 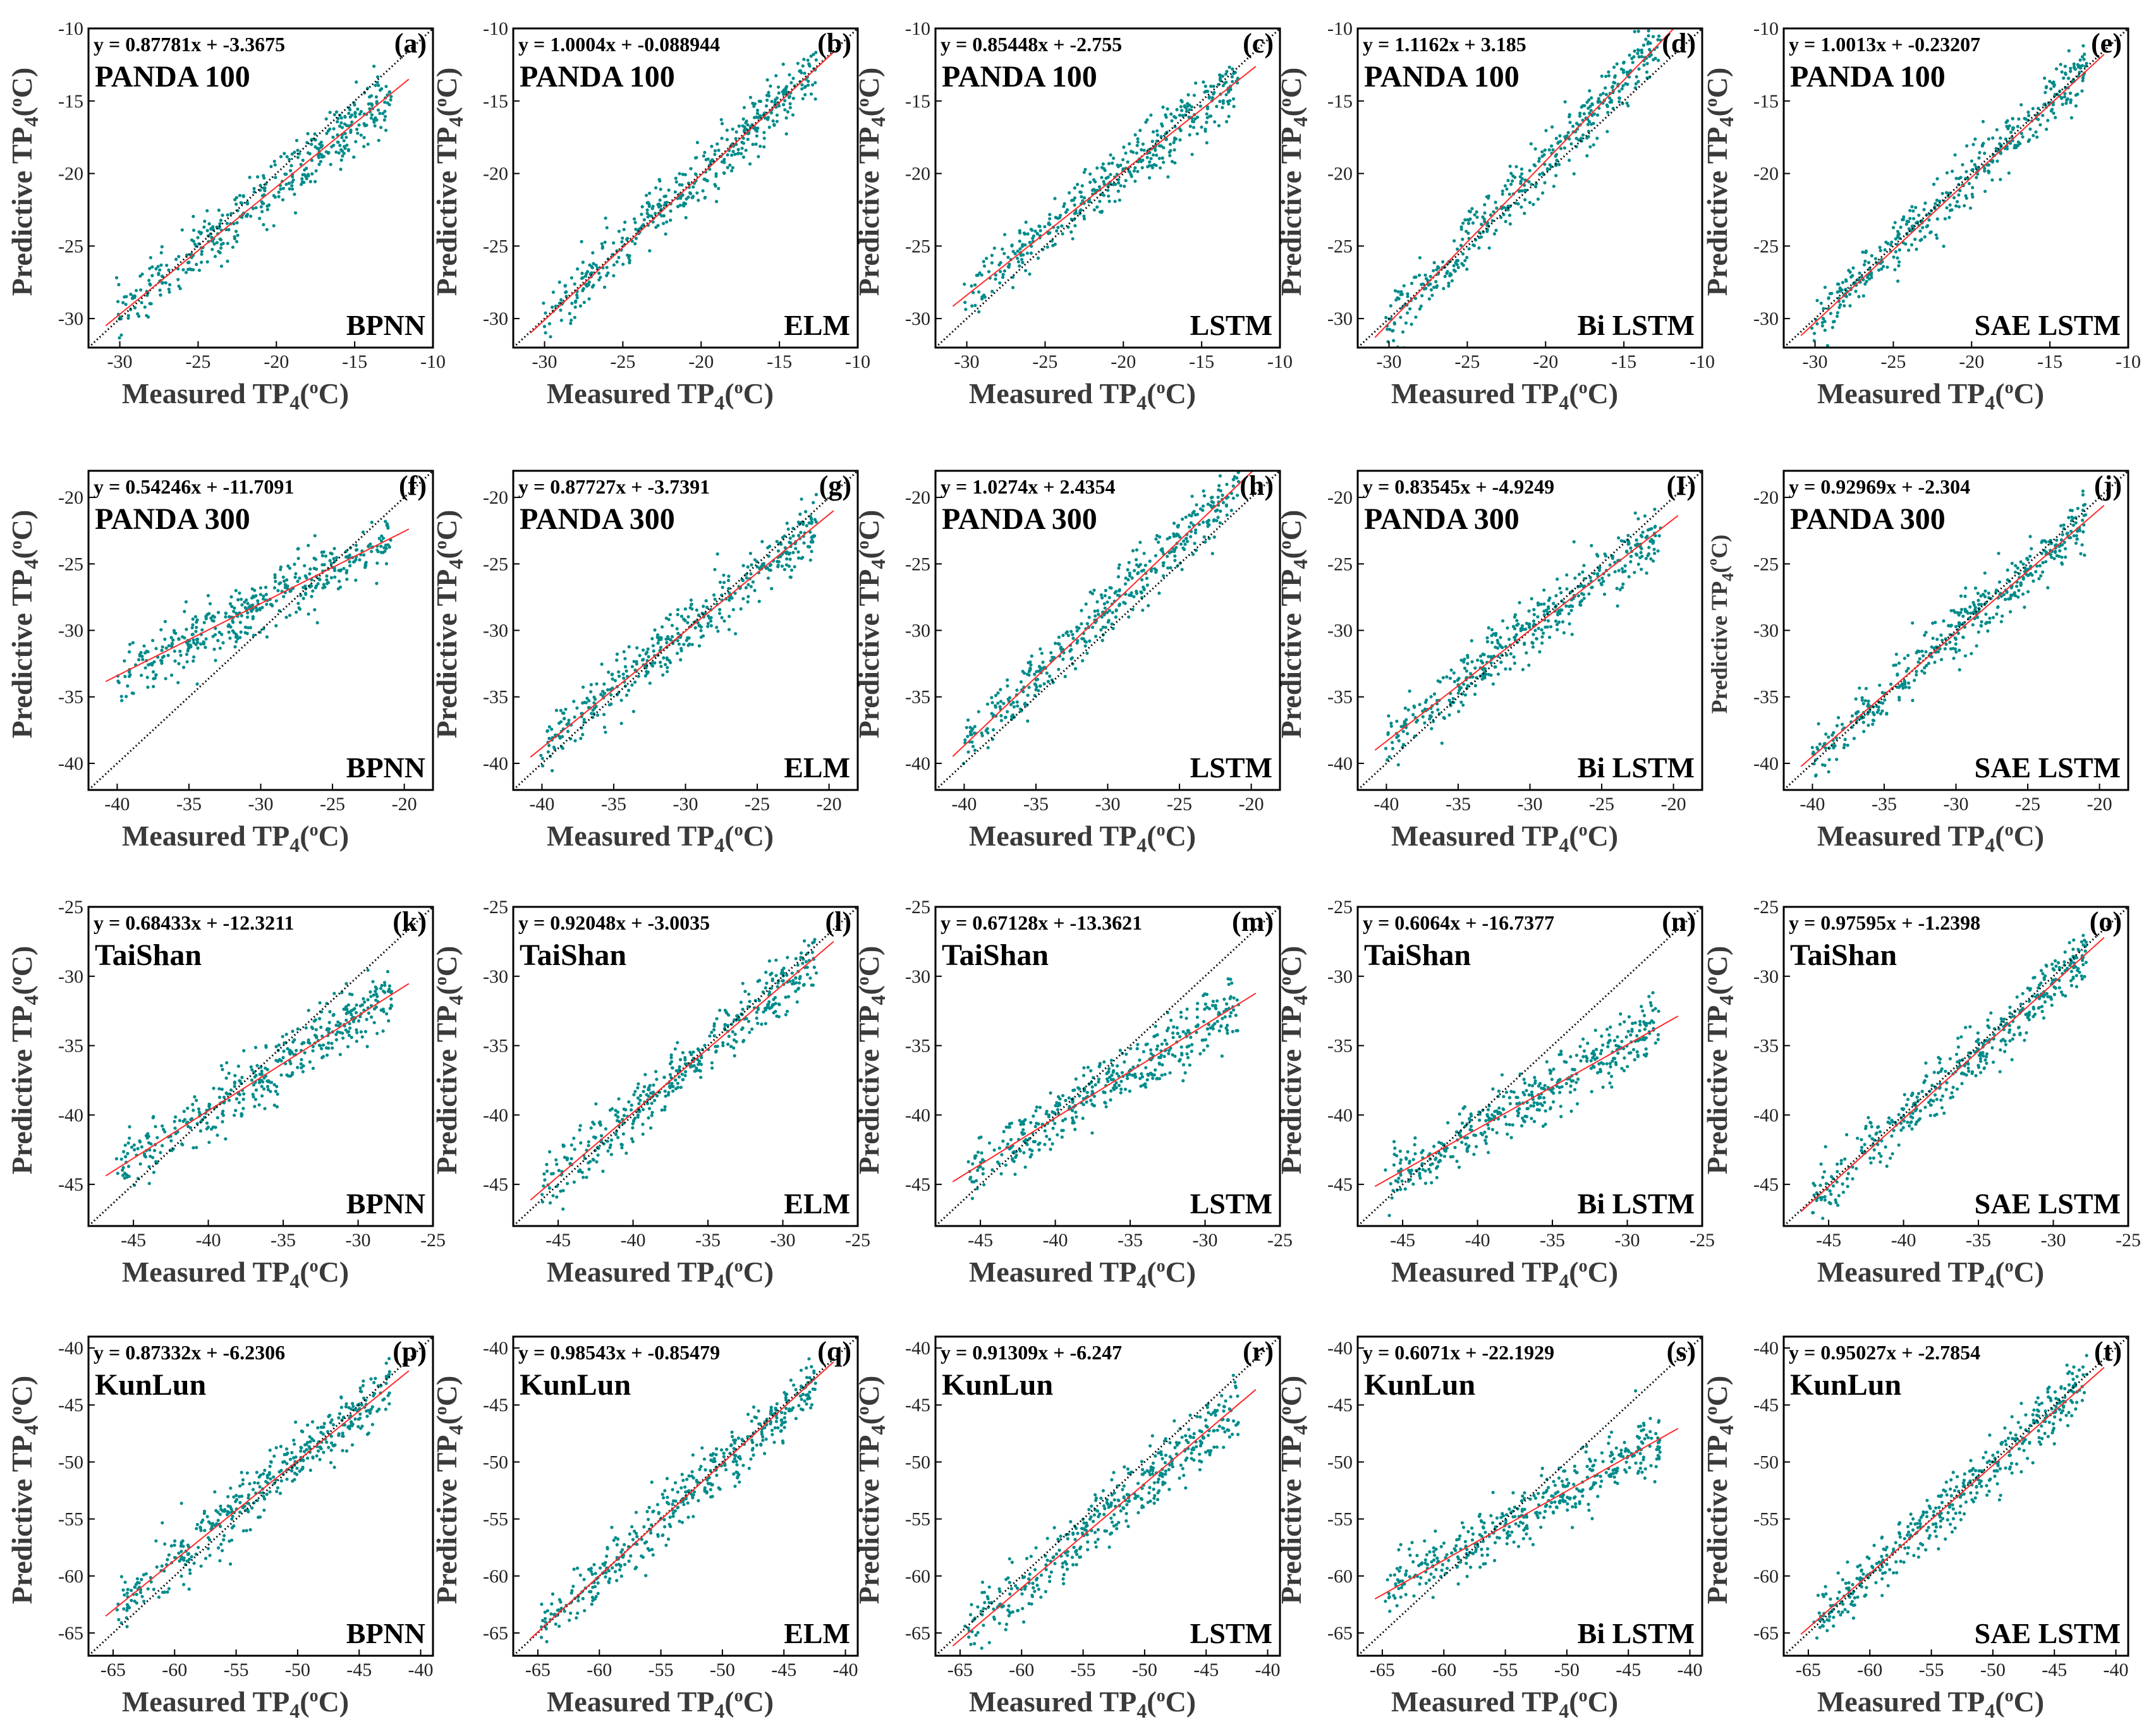 I want to click on regression-equation: y = 0.87781x + -3.3675, so click(x=189, y=45).